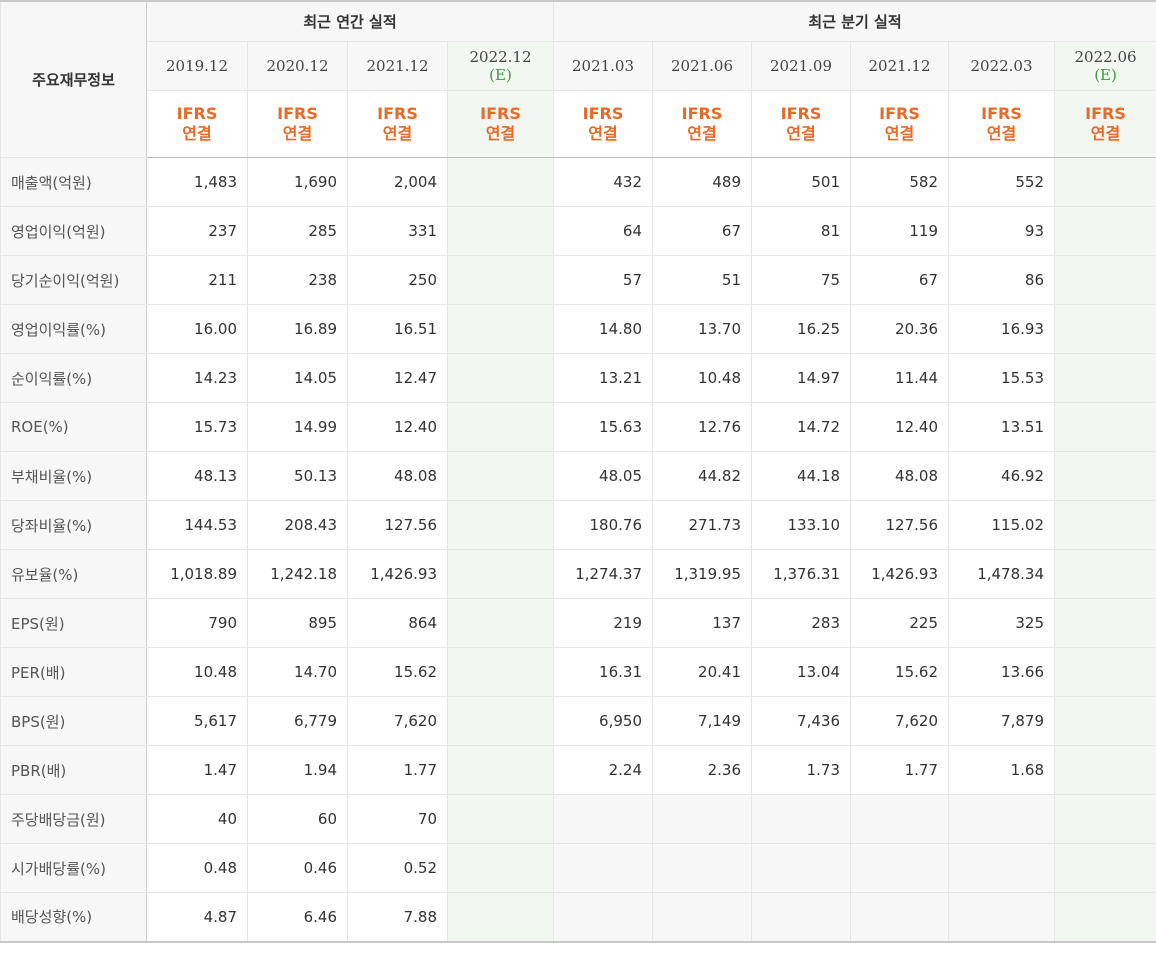  Describe the element at coordinates (1001, 770) in the screenshot. I see `quarterly-value-cell: 1.68` at that location.